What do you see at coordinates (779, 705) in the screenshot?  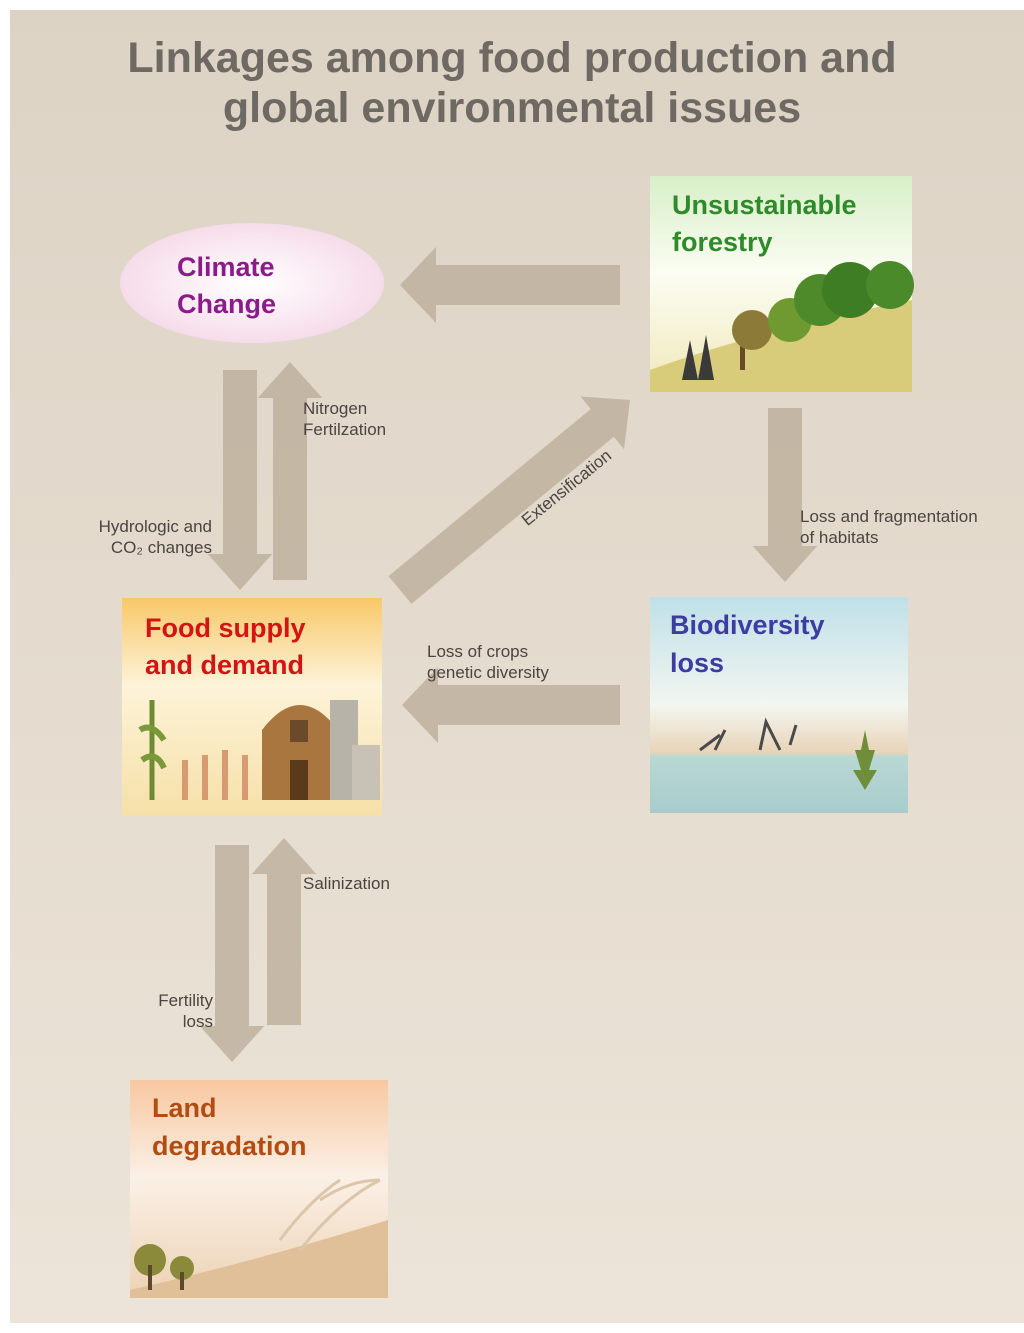 I see `biodiversity-node` at bounding box center [779, 705].